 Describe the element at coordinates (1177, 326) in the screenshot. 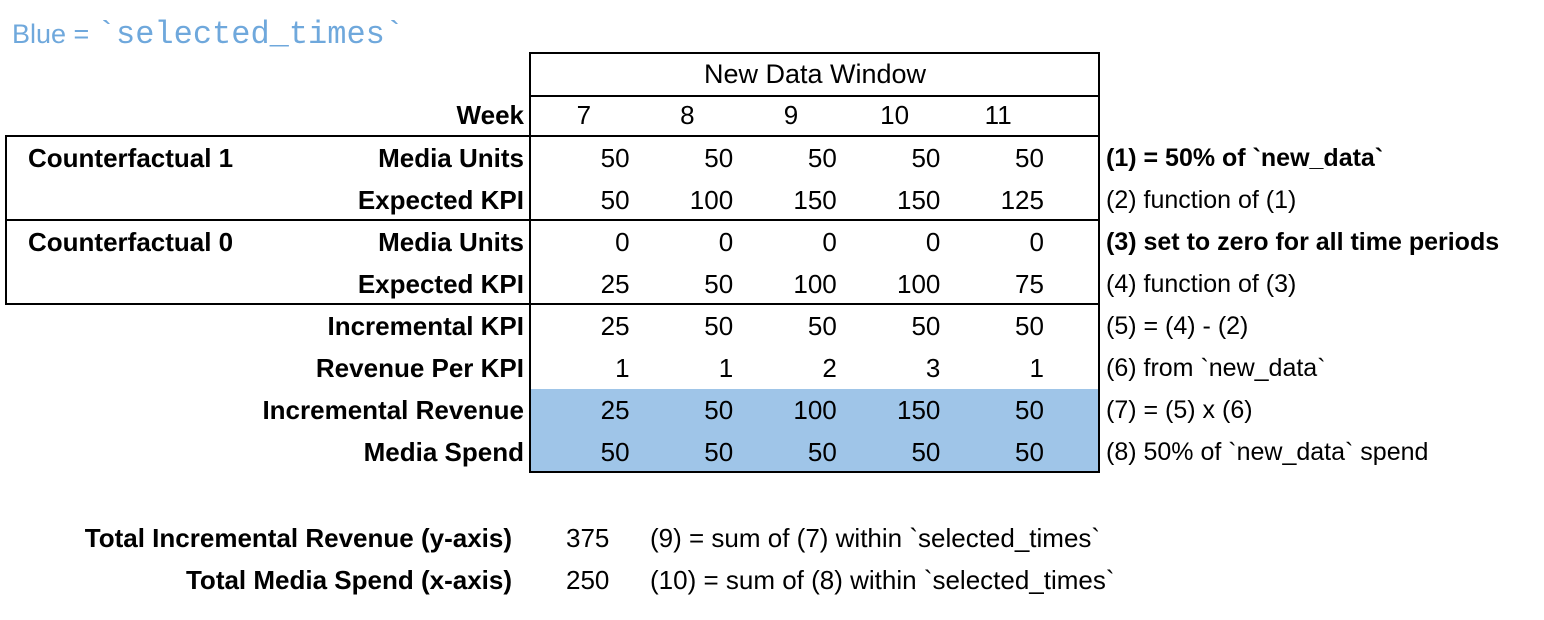

I see `annotation-5: (5) = (4) - (2)` at that location.